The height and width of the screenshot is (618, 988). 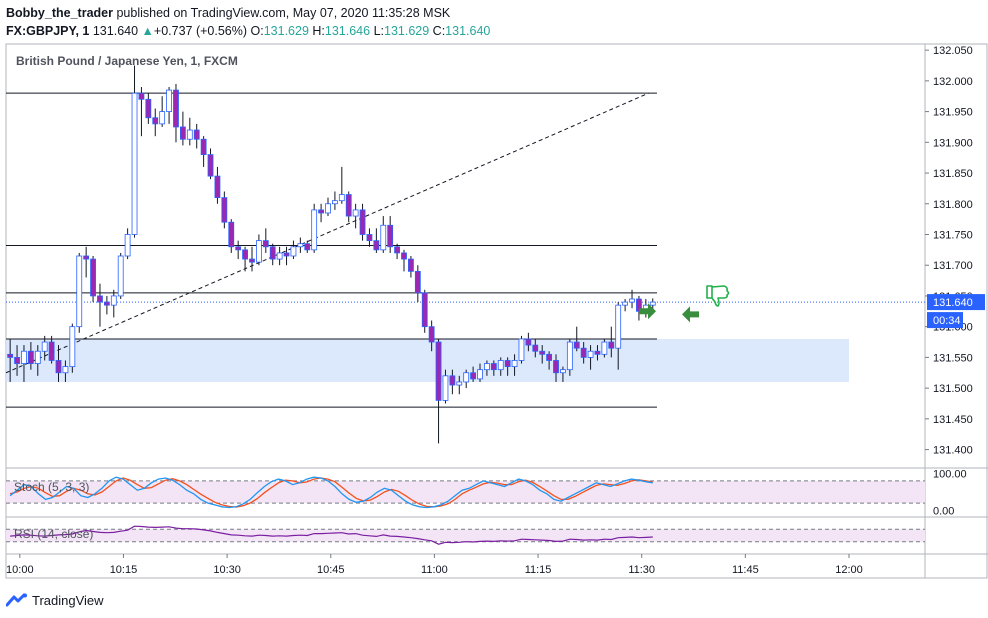 I want to click on author-name: Bobby_the_trader, so click(x=59, y=13).